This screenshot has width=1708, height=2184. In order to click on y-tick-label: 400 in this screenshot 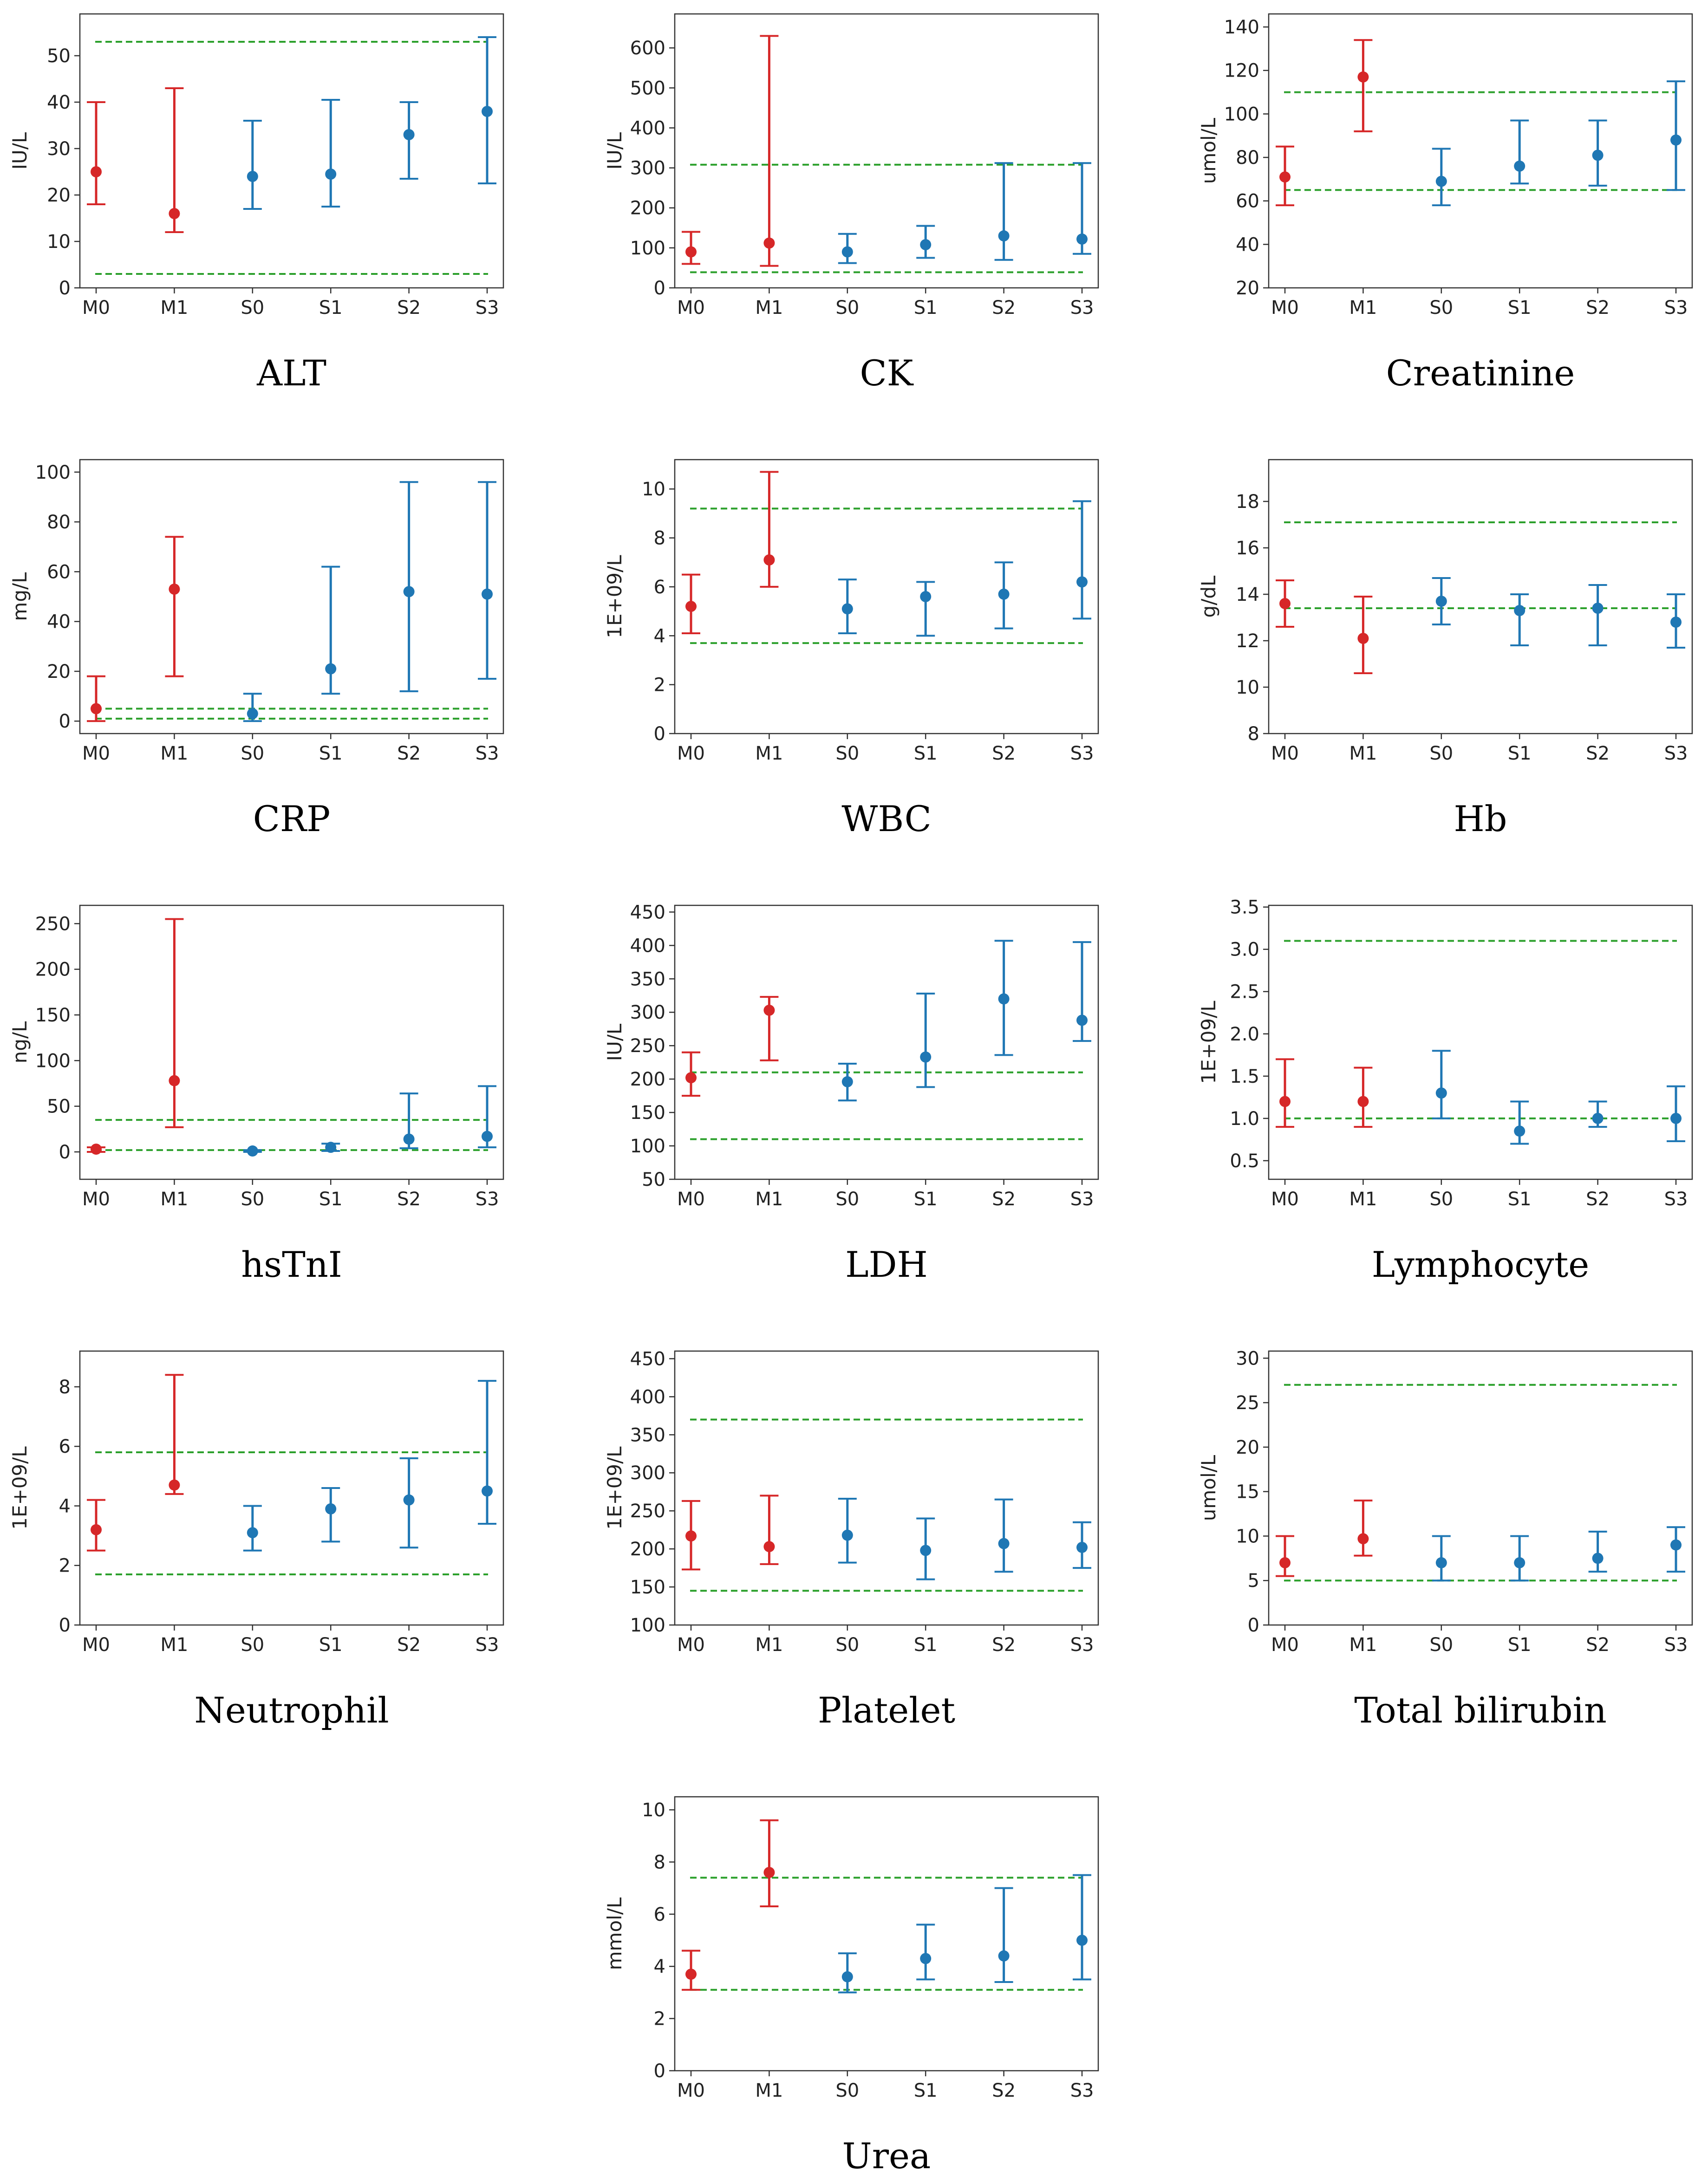, I will do `click(647, 1397)`.